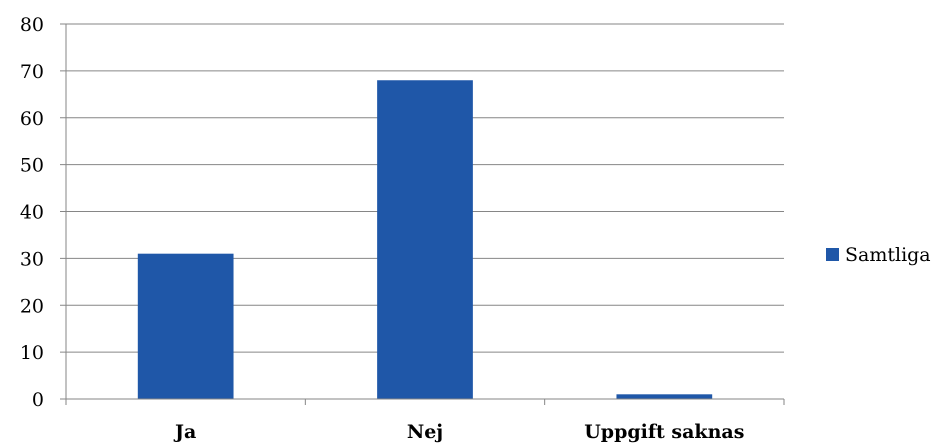 The width and height of the screenshot is (951, 444). What do you see at coordinates (32, 166) in the screenshot?
I see `y-tick-label: 50` at bounding box center [32, 166].